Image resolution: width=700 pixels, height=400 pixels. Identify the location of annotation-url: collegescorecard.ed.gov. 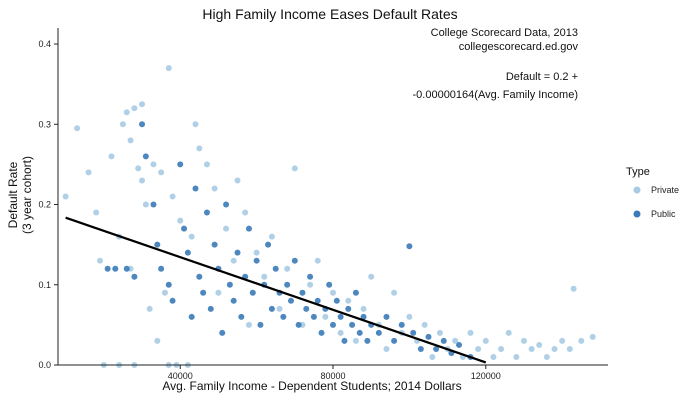
(519, 47).